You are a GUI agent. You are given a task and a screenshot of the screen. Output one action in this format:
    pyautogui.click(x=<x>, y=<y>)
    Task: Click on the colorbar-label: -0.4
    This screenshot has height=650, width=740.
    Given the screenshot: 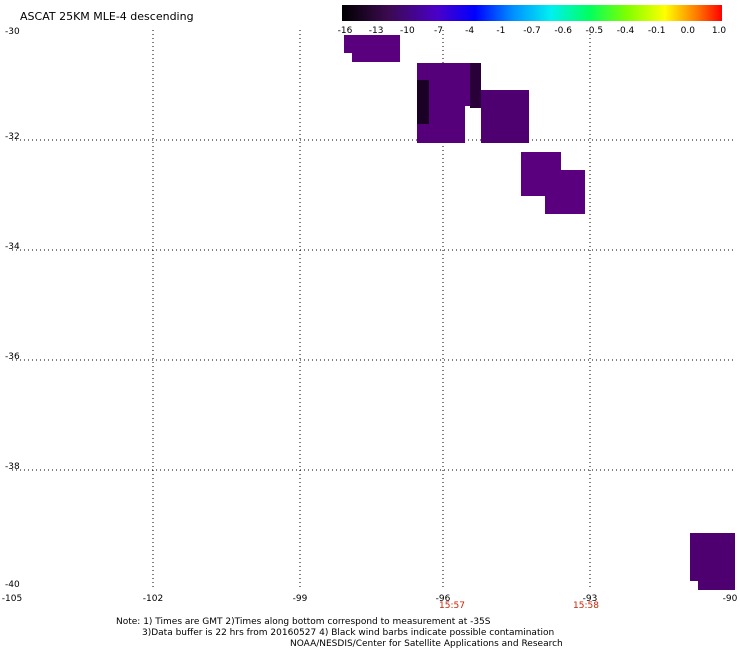 What is the action you would take?
    pyautogui.click(x=625, y=31)
    